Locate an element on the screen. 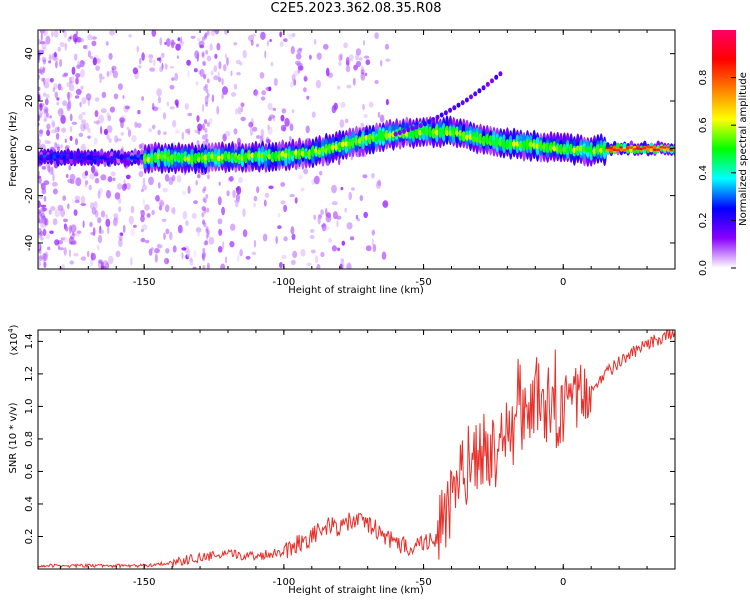 This screenshot has width=750, height=600. chart-title: C2E5.2023.362.08.35.R08 is located at coordinates (356, 8).